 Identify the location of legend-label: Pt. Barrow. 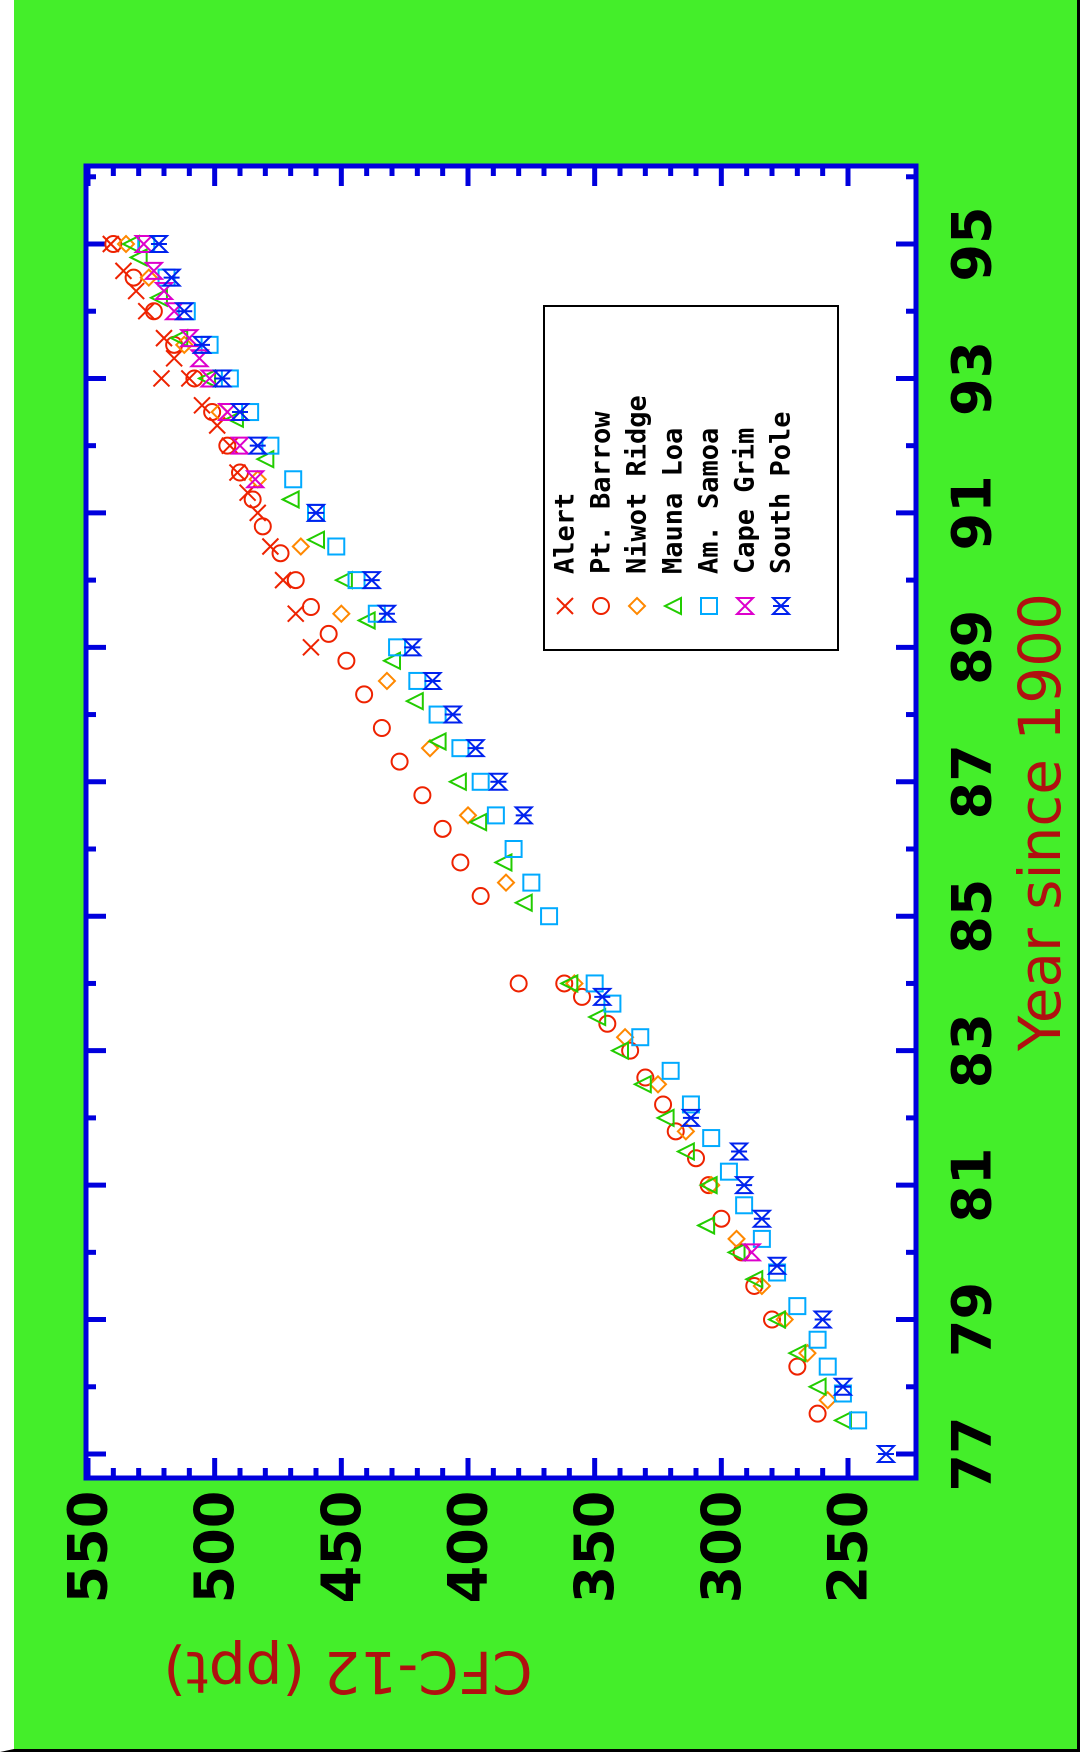
(601, 492).